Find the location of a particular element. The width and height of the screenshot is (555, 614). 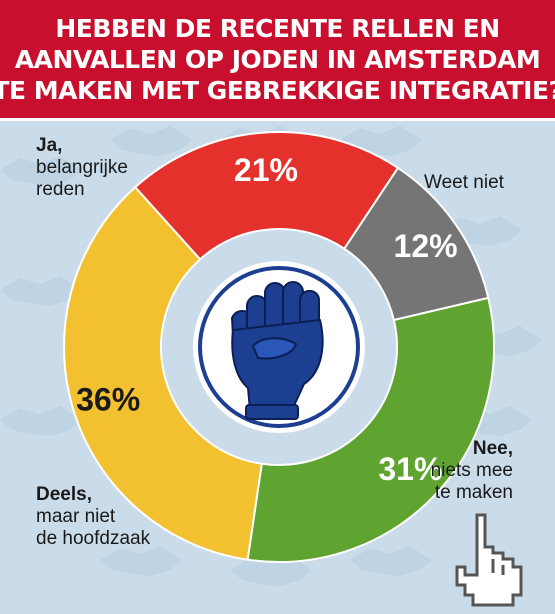

title-line-2: AANVALLEN OP JODEN IN AMSTERDAM is located at coordinates (277, 59).